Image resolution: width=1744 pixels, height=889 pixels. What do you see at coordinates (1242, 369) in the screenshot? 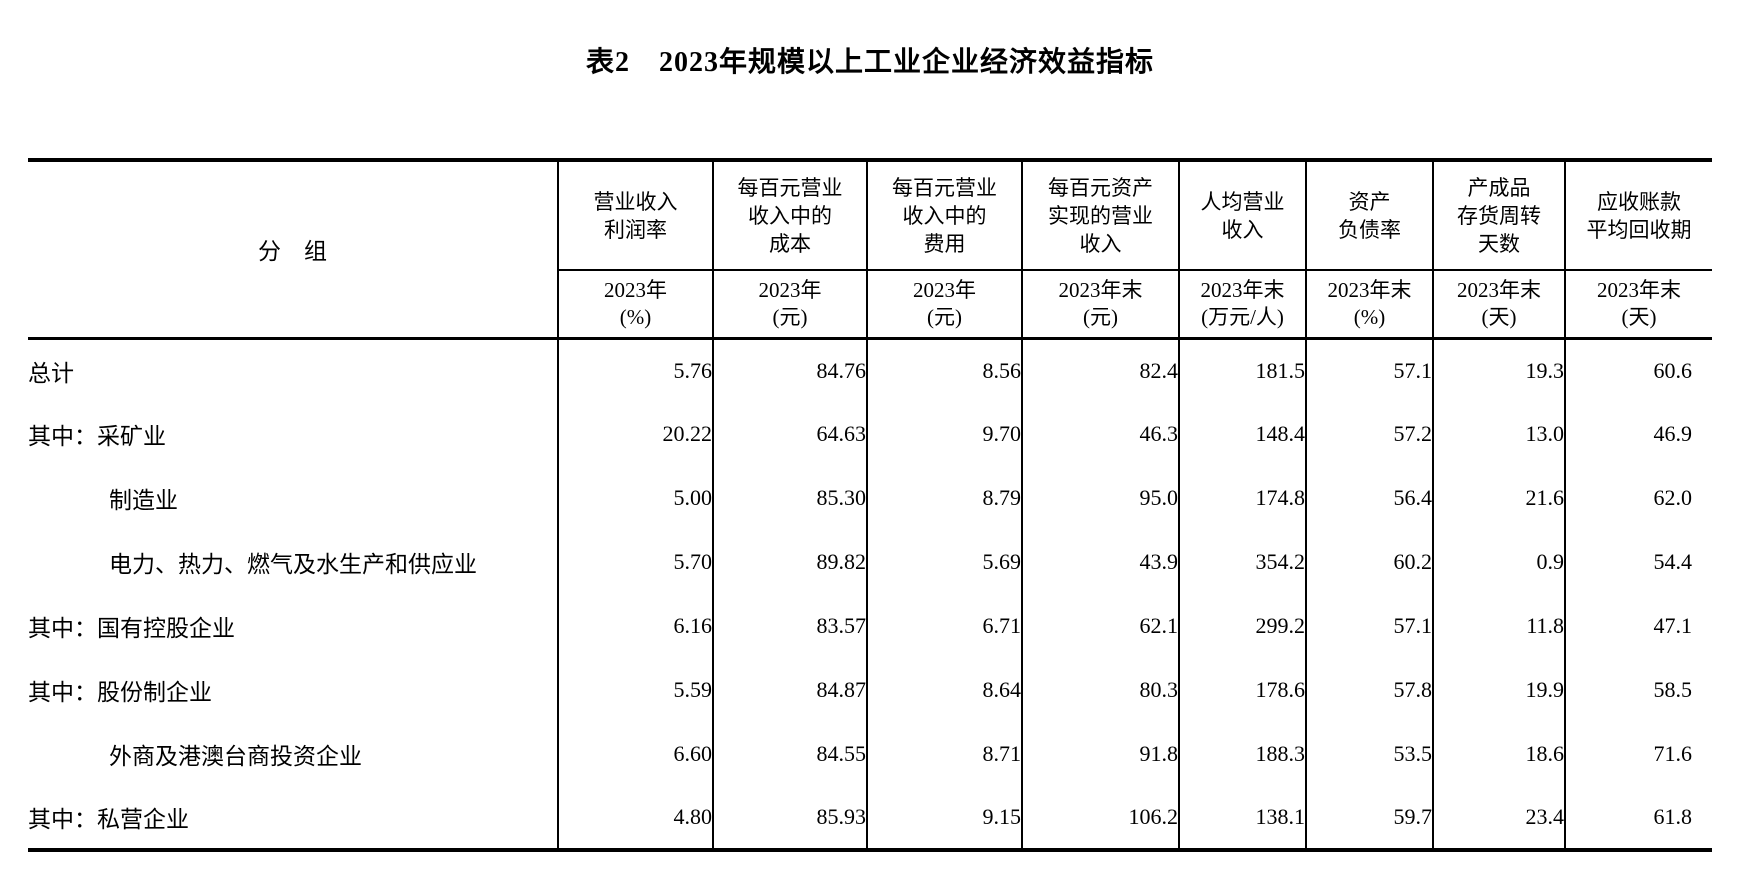
I see `data-cell: 181.5` at bounding box center [1242, 369].